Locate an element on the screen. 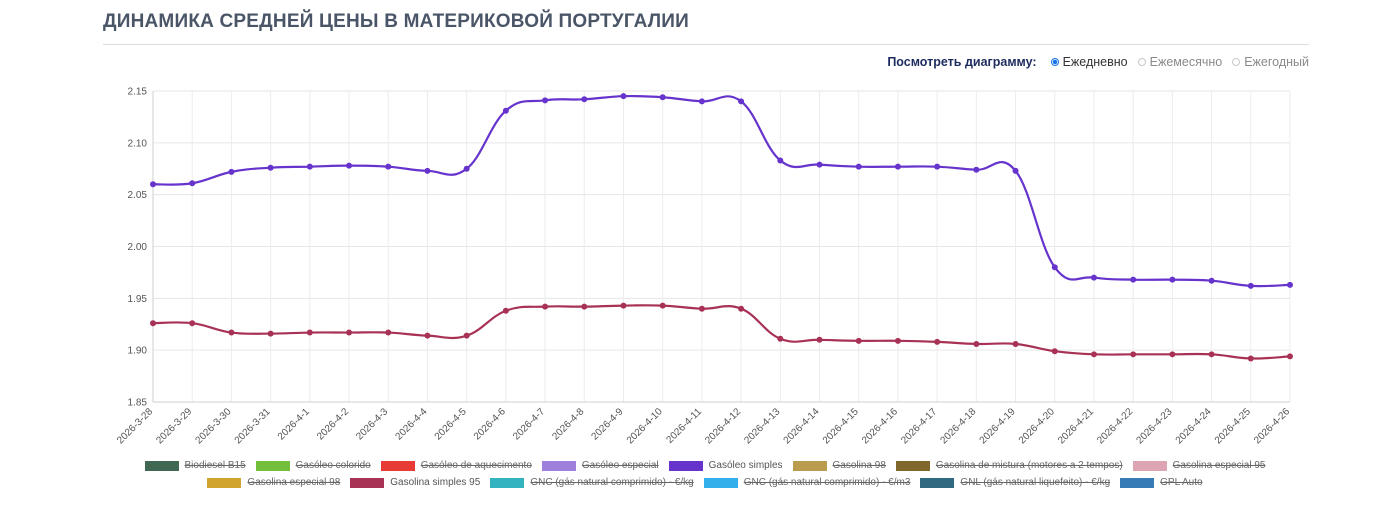 Image resolution: width=1391 pixels, height=516 pixels. radio-daily: Ежедневно is located at coordinates (1089, 62).